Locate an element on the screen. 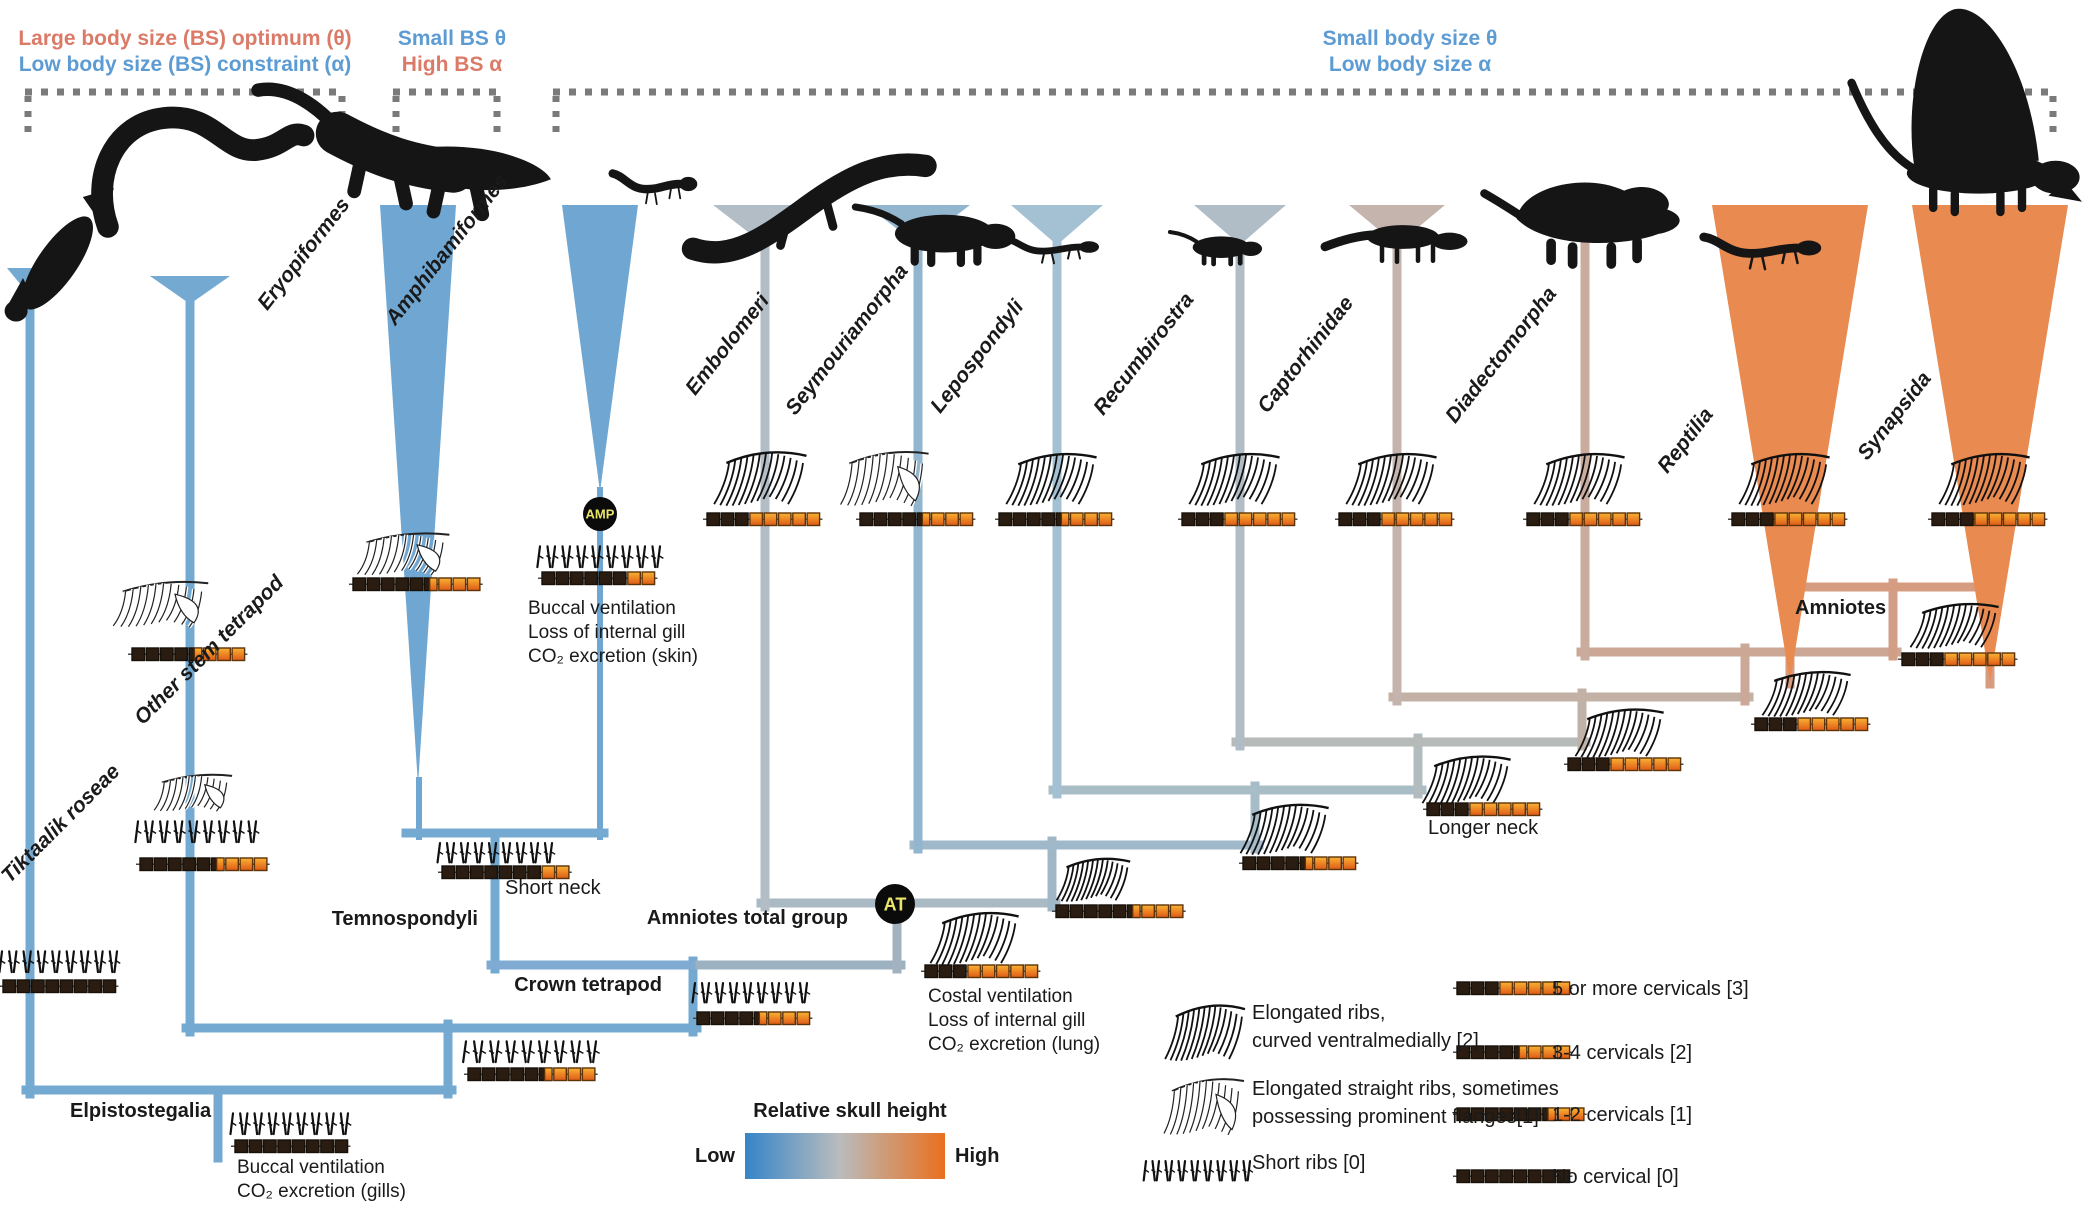 This screenshot has width=2082, height=1215. cervical-squares-embolomeri is located at coordinates (763, 519).